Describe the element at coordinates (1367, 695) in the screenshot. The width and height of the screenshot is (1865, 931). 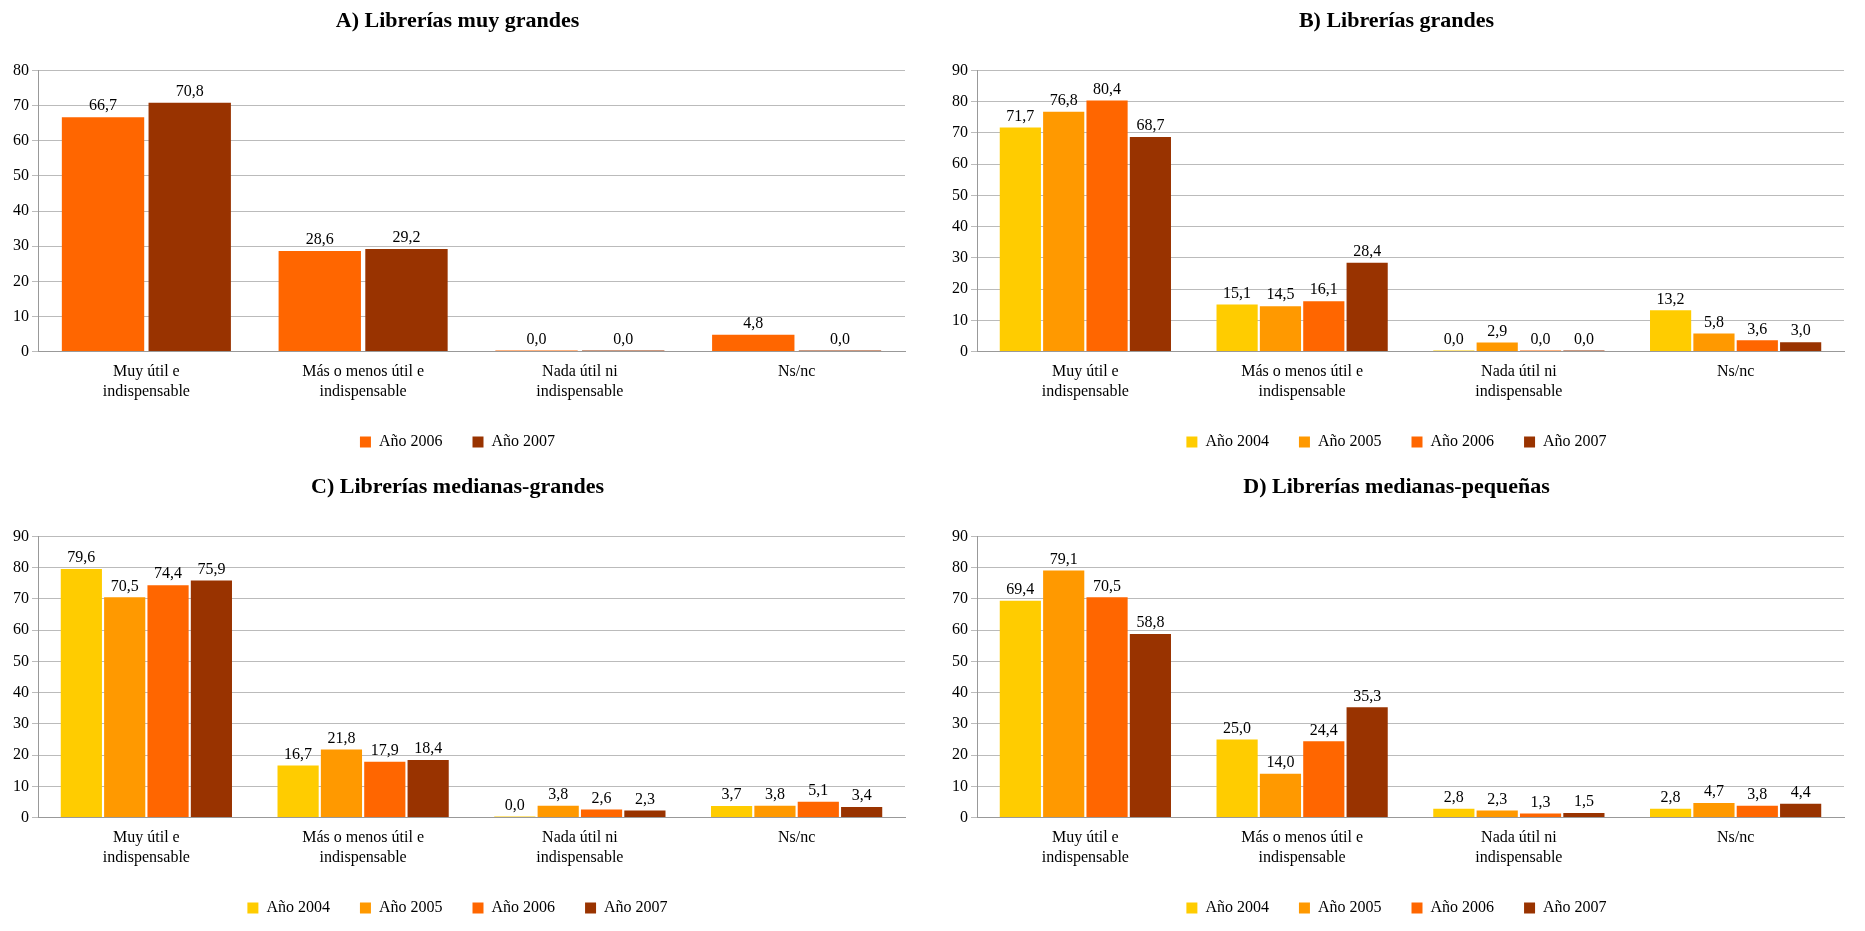
I see `data-label: 35,3` at that location.